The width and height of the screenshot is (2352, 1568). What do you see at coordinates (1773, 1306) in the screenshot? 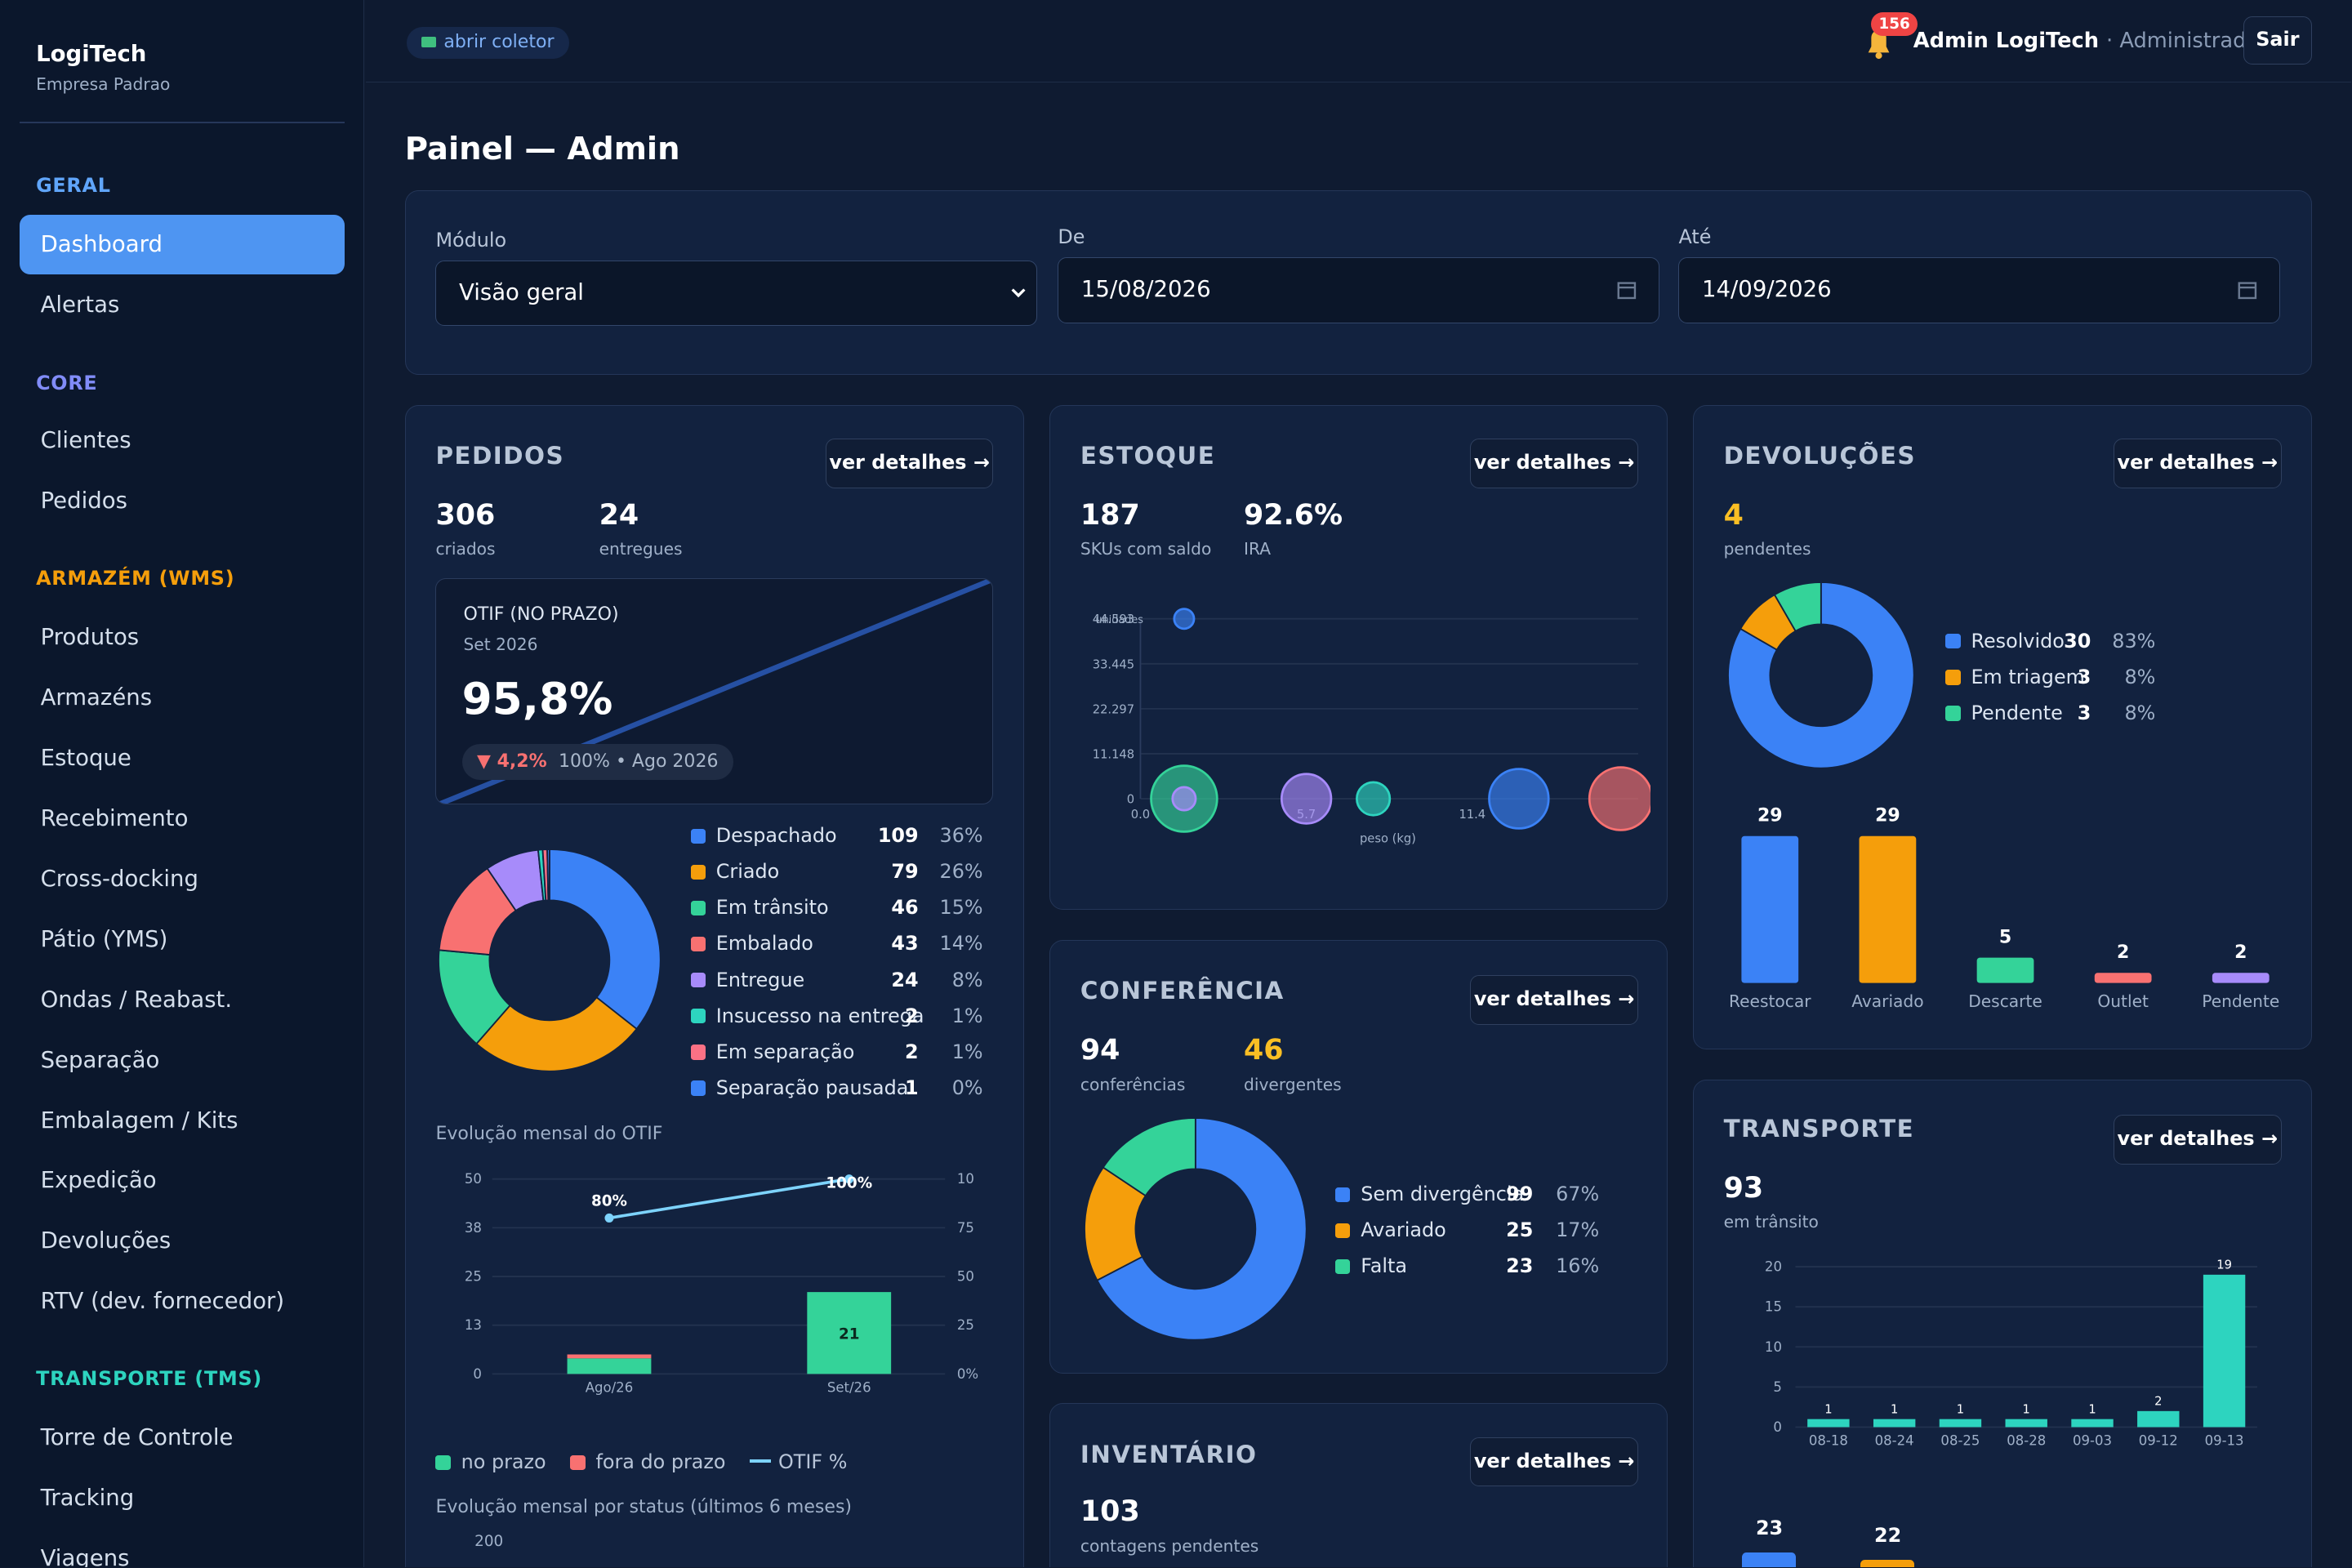
I see `y-tick-label: 15` at bounding box center [1773, 1306].